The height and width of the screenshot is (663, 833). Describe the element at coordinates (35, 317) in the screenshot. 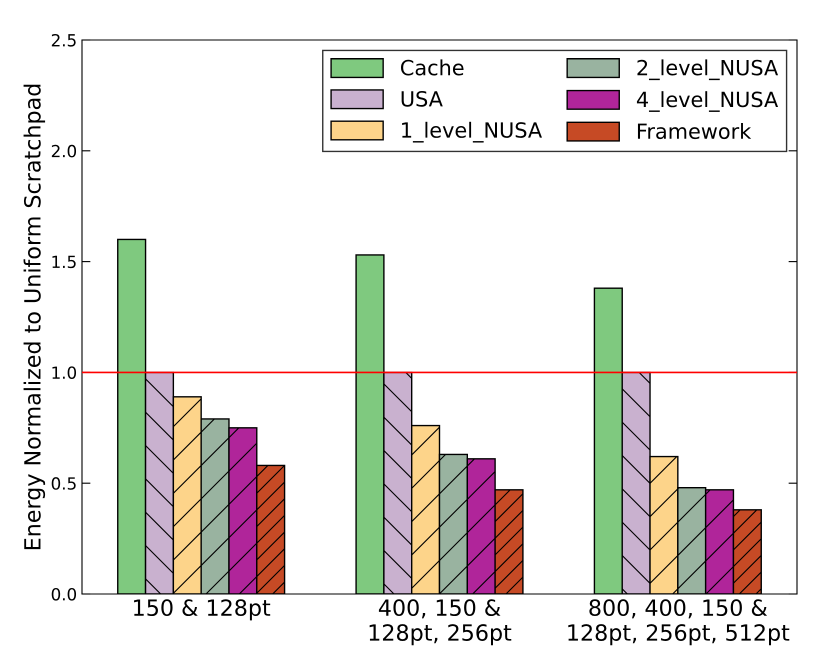

I see `y-axis-title: Energy Normalized to Uniform Scratchpad` at that location.